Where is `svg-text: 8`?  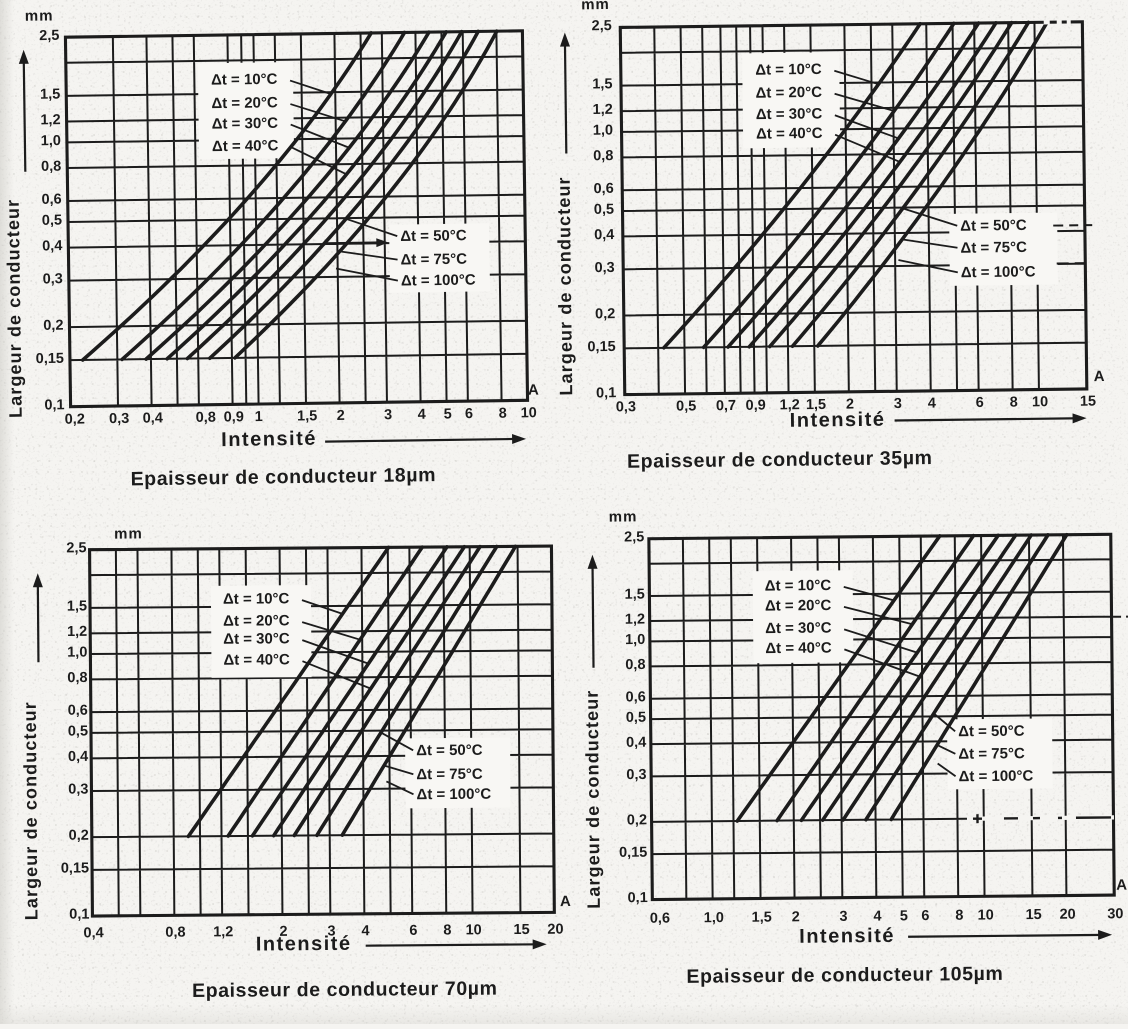
svg-text: 8 is located at coordinates (1014, 403).